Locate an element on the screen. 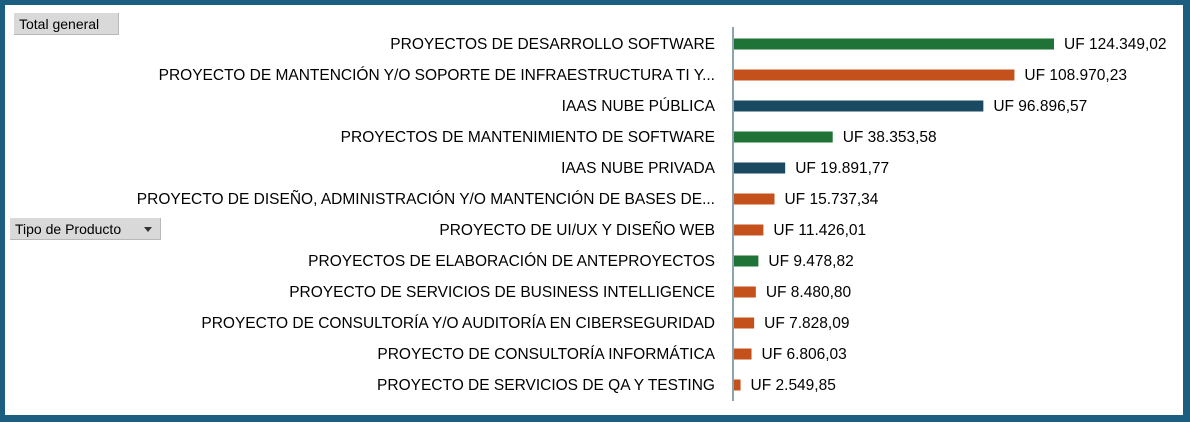 The image size is (1190, 422). data-label: UF 7.828,09 is located at coordinates (806, 323).